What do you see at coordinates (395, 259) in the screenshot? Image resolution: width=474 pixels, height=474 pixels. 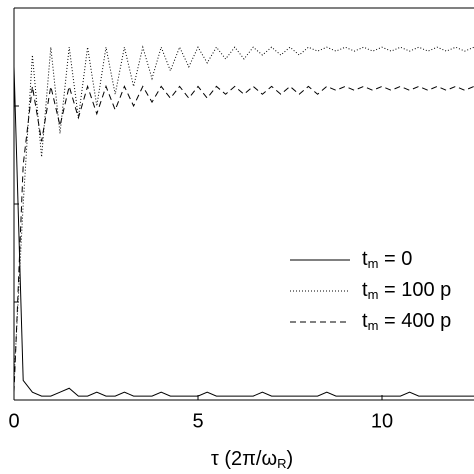 I see `legend-name-rest: = 0` at bounding box center [395, 259].